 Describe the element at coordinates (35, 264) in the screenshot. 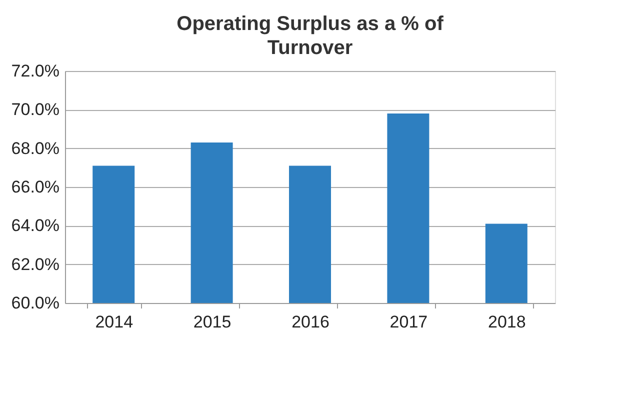

I see `y-tick-label: 62.0%` at that location.